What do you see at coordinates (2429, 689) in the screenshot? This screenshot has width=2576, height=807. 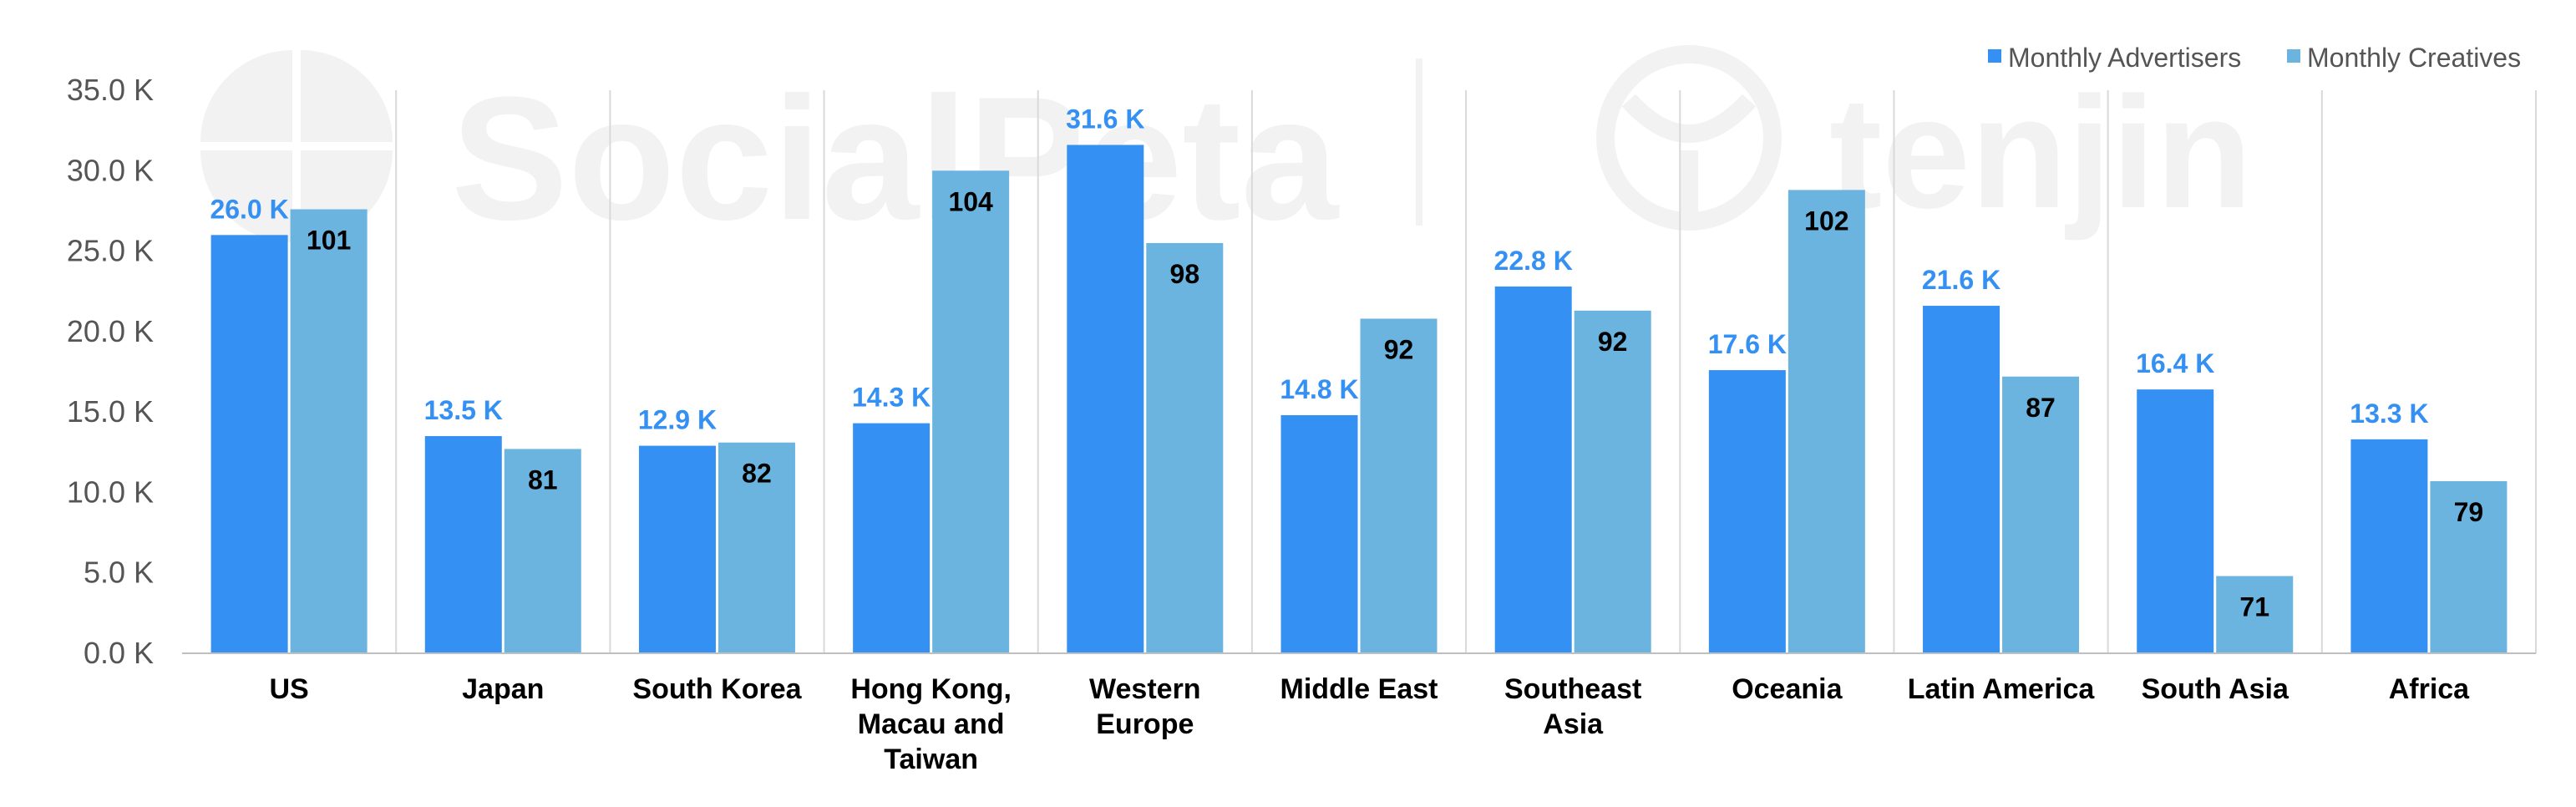 I see `x-tick-label: Africa` at bounding box center [2429, 689].